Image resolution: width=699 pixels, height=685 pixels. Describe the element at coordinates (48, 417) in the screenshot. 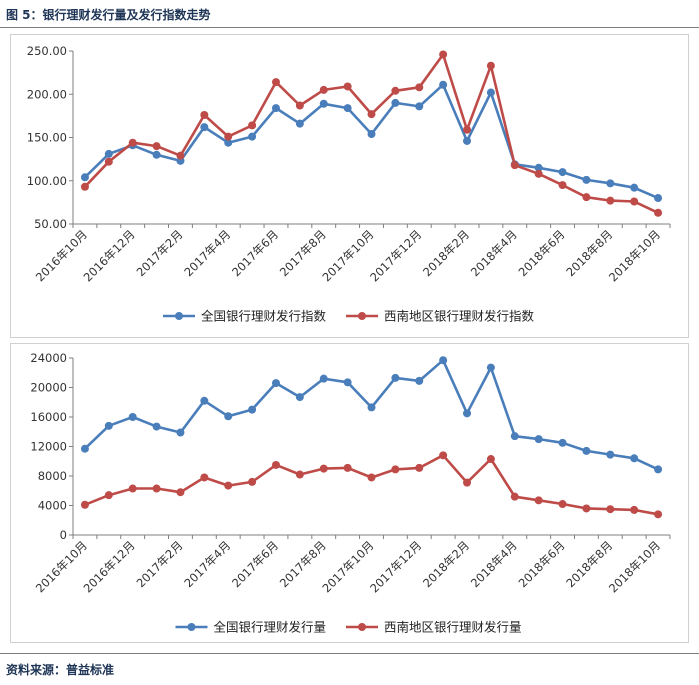

I see `y-tick-label: 16000` at that location.